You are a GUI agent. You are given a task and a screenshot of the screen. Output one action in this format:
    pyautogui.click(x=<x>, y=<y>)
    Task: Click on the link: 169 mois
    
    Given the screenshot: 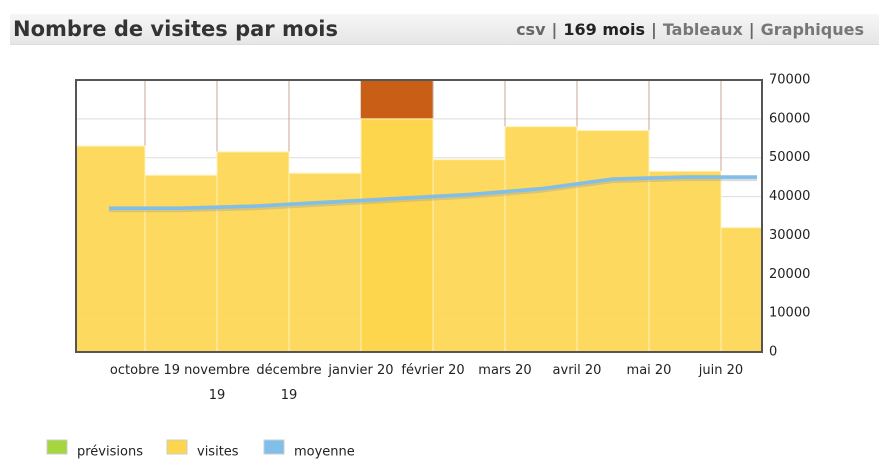 What is the action you would take?
    pyautogui.click(x=604, y=29)
    